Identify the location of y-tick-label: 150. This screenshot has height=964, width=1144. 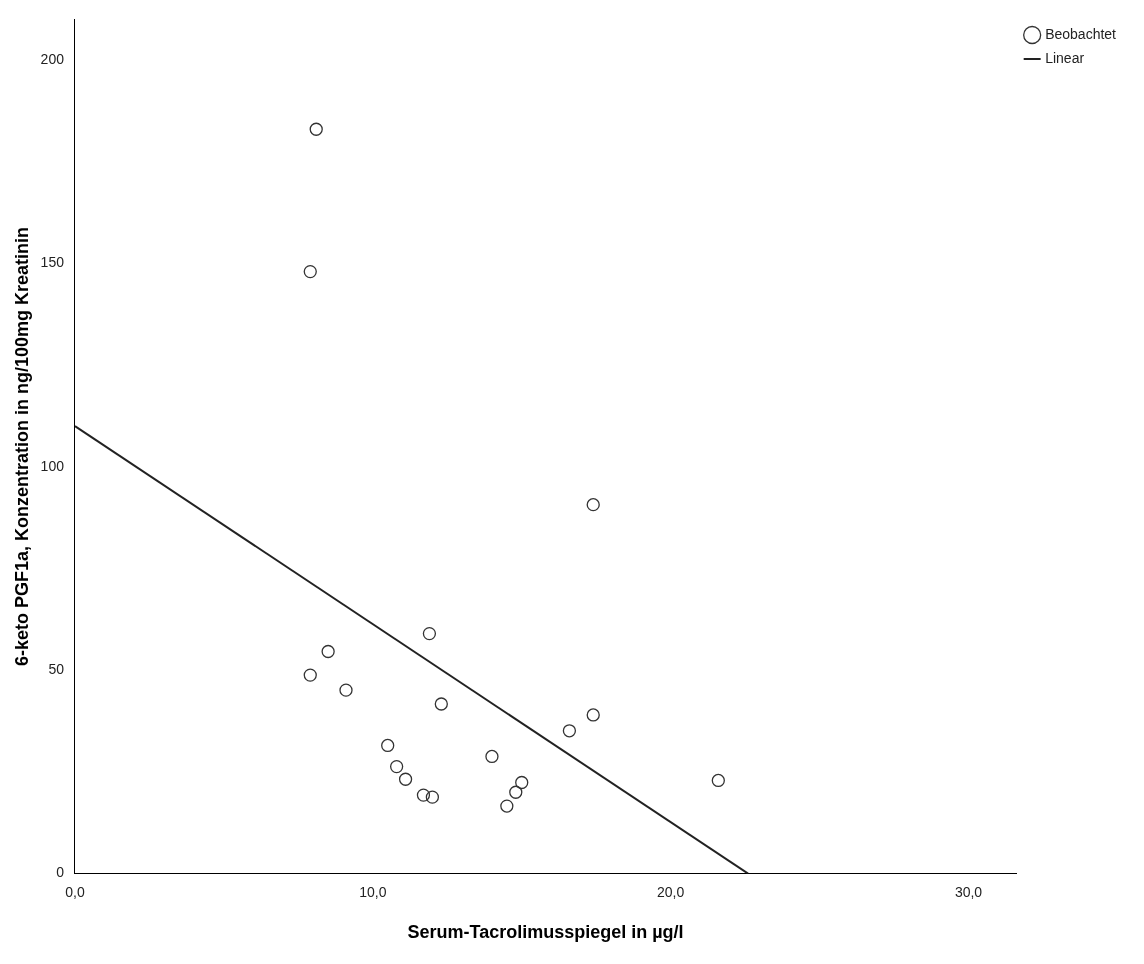
(52, 262).